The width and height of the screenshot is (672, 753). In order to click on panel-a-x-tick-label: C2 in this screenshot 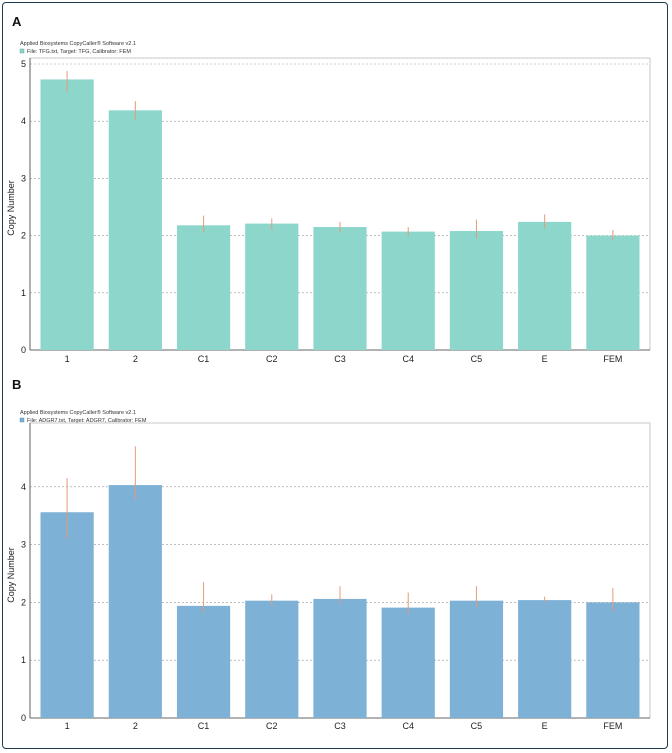, I will do `click(272, 359)`.